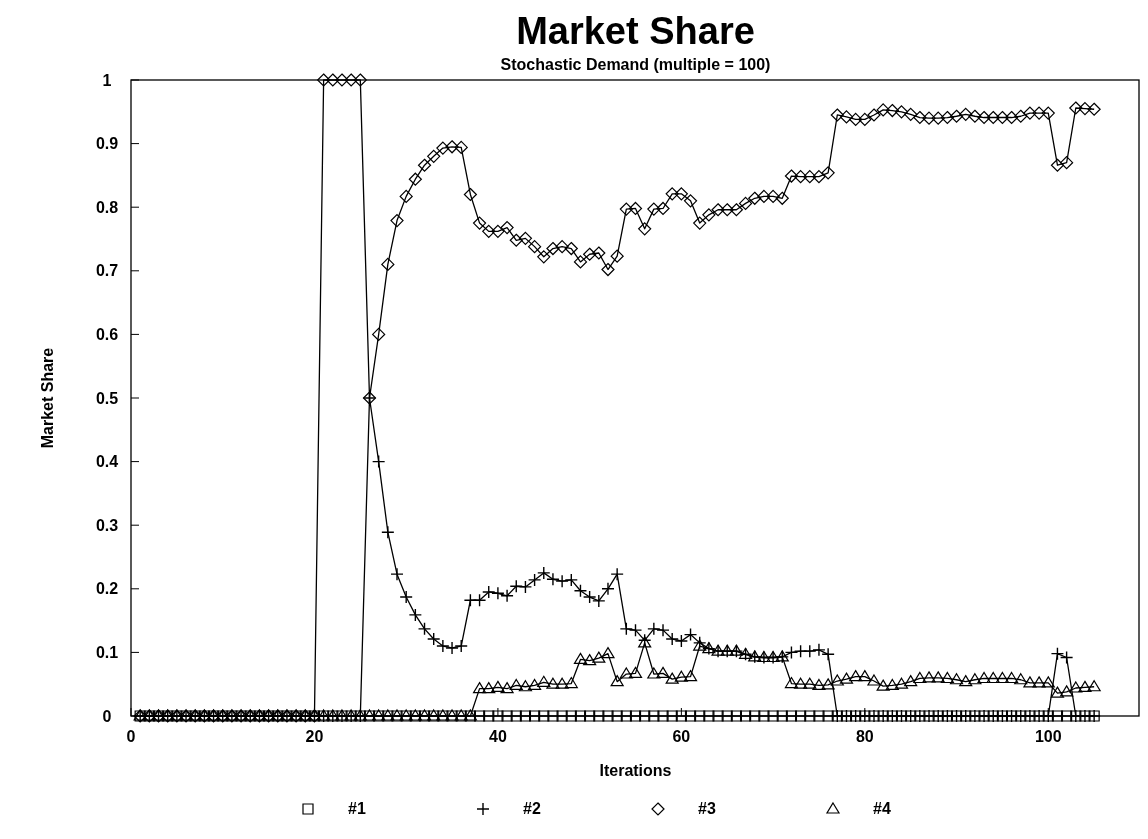 This screenshot has width=1148, height=839. What do you see at coordinates (864, 736) in the screenshot?
I see `x-tick-label: 80` at bounding box center [864, 736].